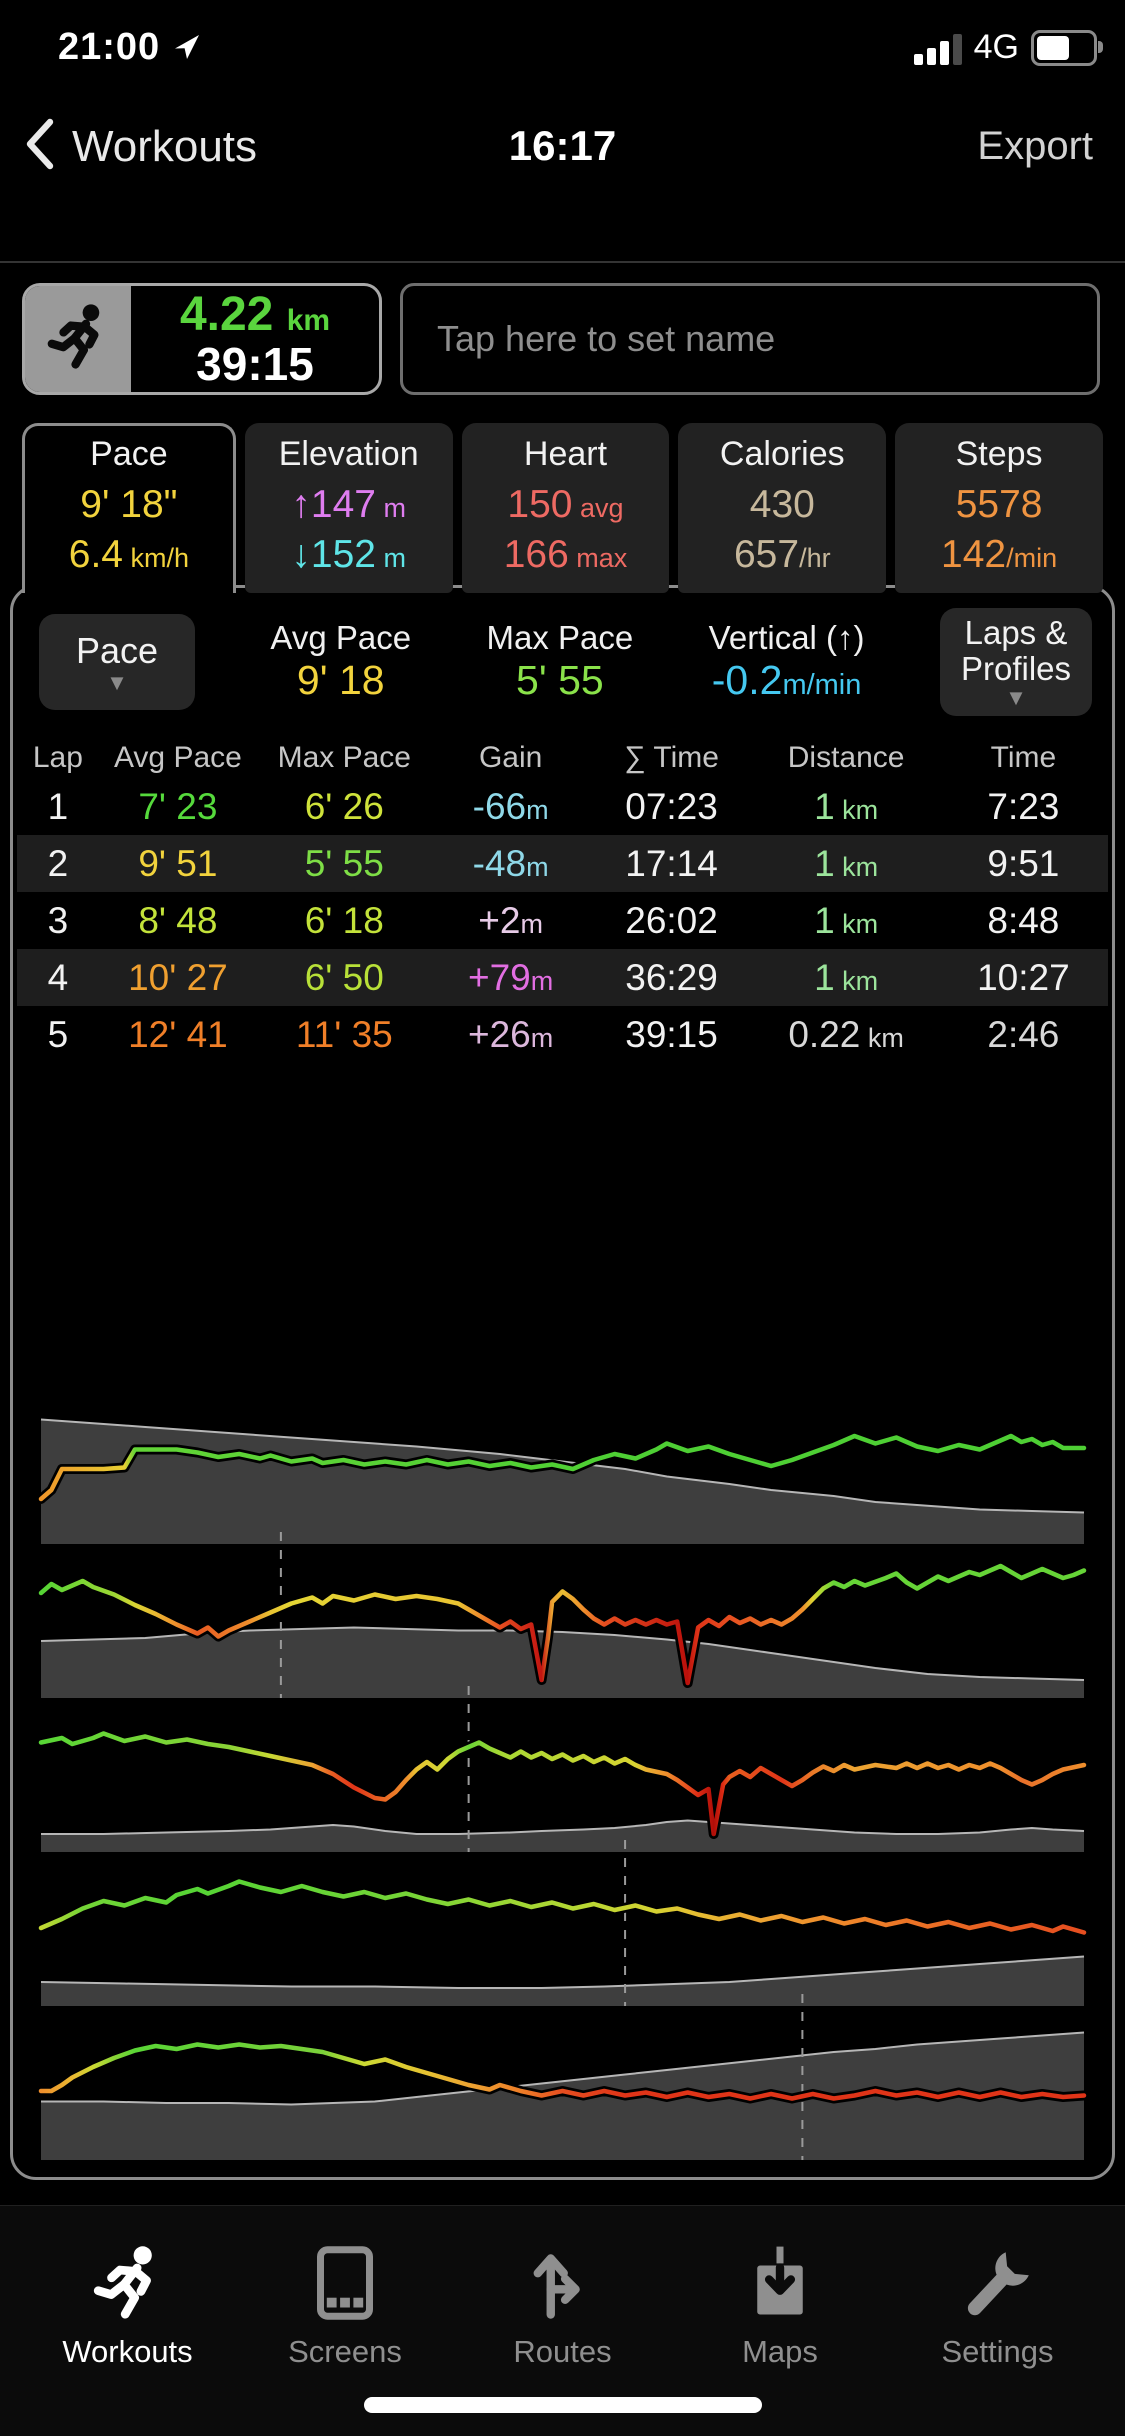 This screenshot has height=2436, width=1125. What do you see at coordinates (510, 757) in the screenshot?
I see `column-header: Gain` at bounding box center [510, 757].